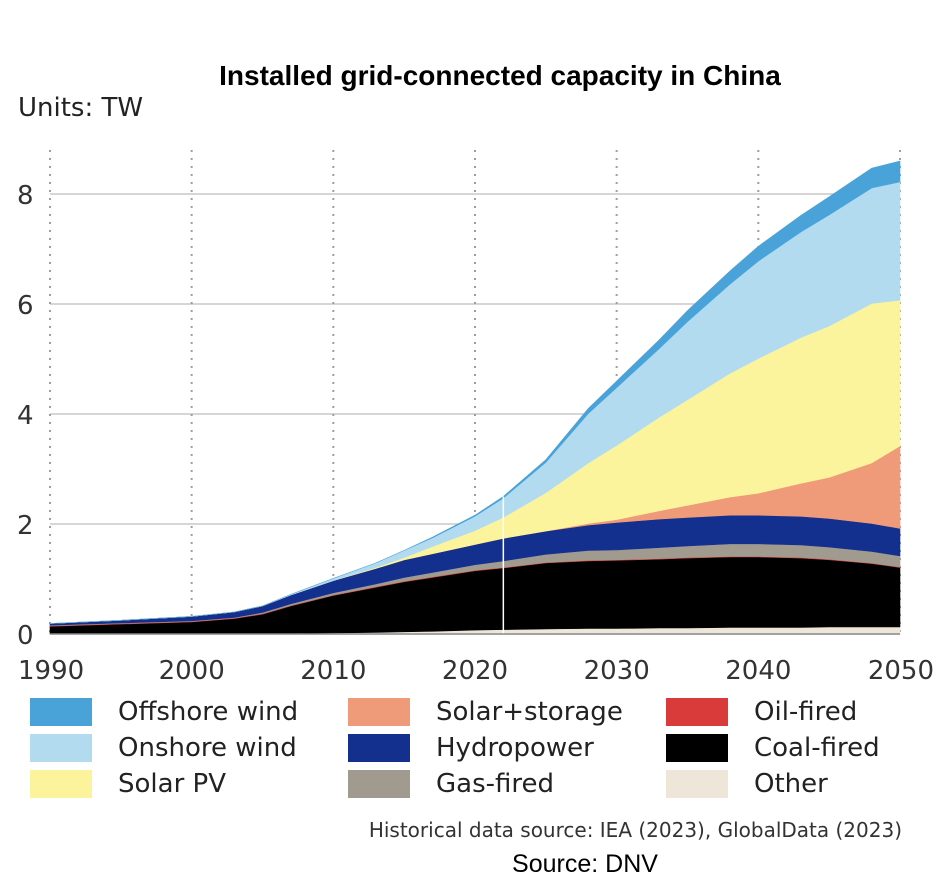 This screenshot has height=888, width=938. What do you see at coordinates (806, 712) in the screenshot?
I see `legend-label: Oil-fired` at bounding box center [806, 712].